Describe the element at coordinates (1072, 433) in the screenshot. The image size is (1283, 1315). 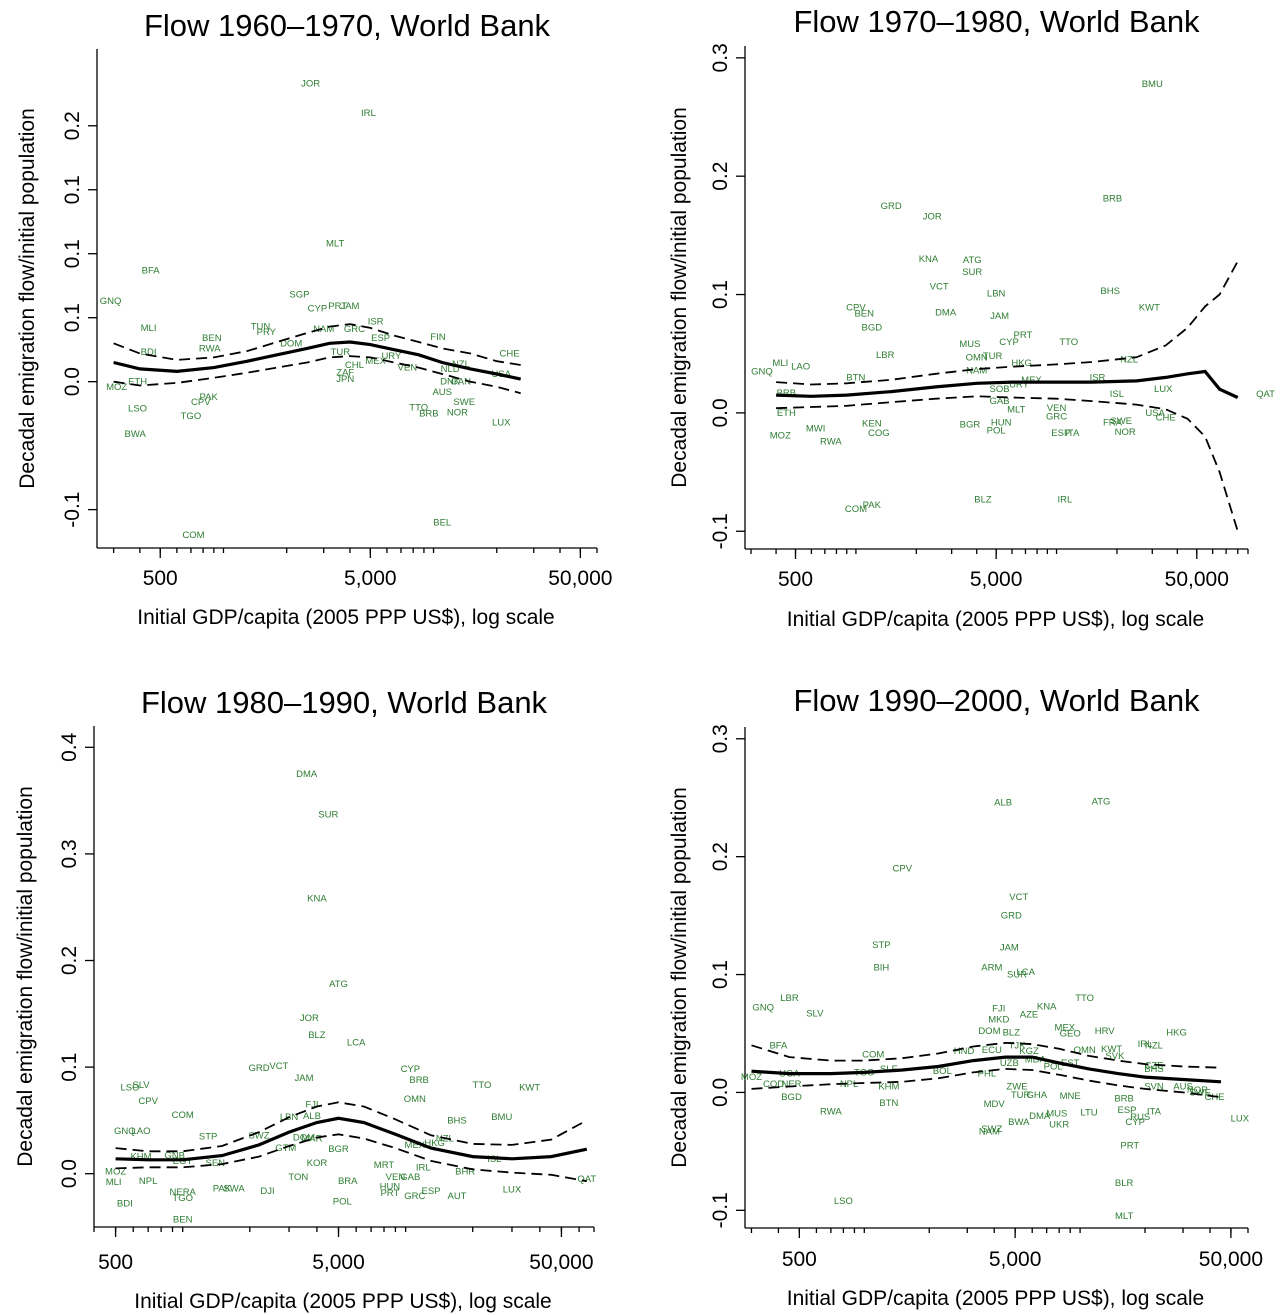
I see `data-point-label: ITA` at that location.